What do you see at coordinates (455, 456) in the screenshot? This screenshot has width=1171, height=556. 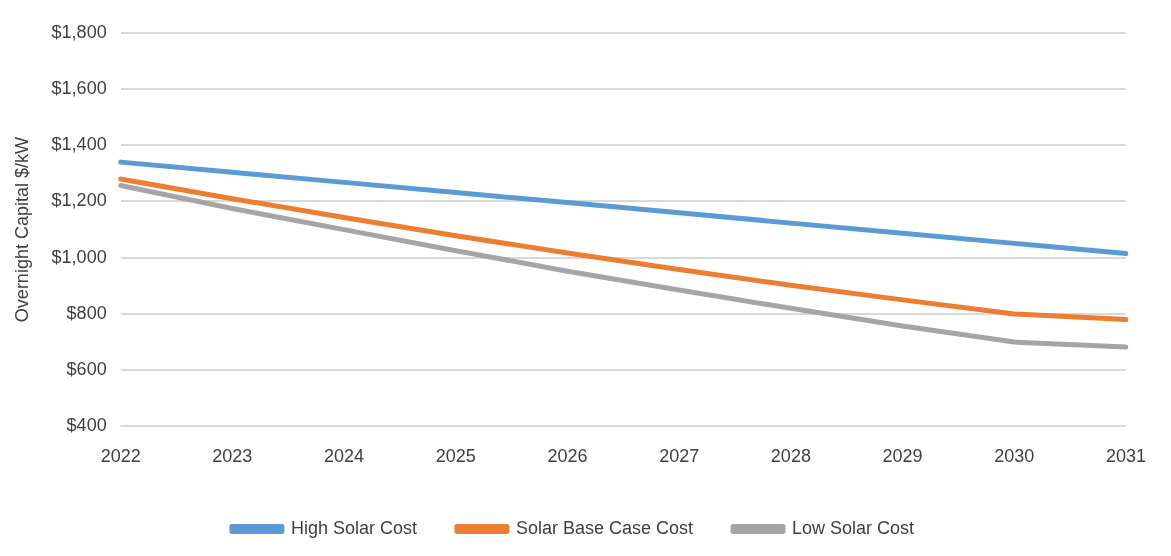 I see `x-tick-label: 2025` at bounding box center [455, 456].